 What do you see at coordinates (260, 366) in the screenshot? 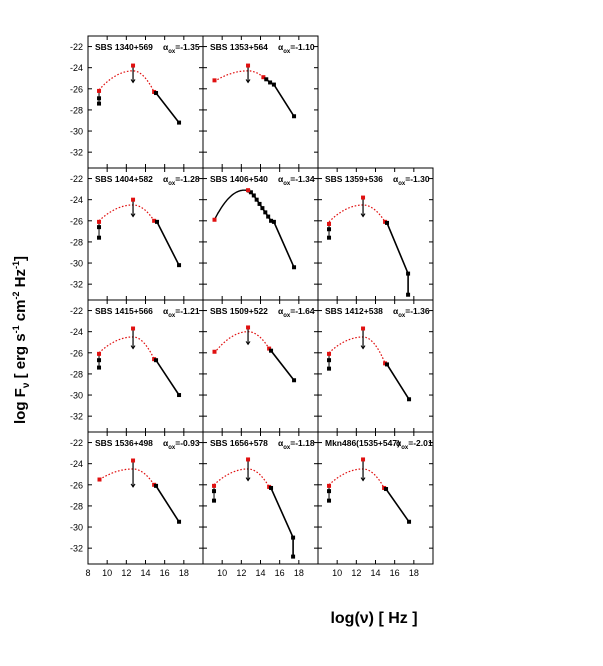
I see `sed-panel: SBS 1509+522 αox=-1.64` at bounding box center [260, 366].